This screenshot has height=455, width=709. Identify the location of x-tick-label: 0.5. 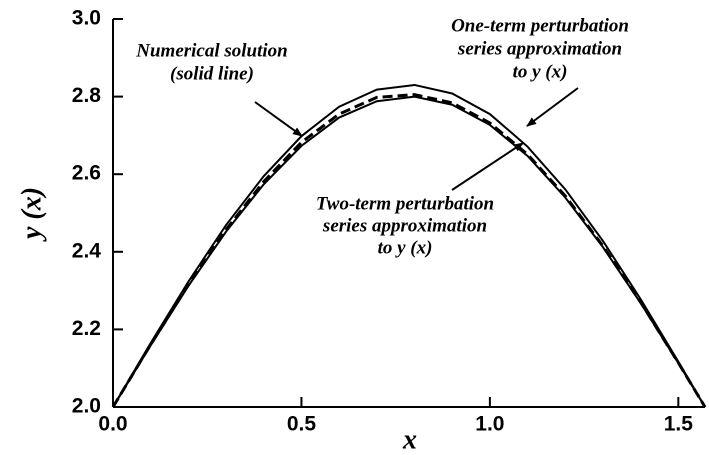
(302, 424).